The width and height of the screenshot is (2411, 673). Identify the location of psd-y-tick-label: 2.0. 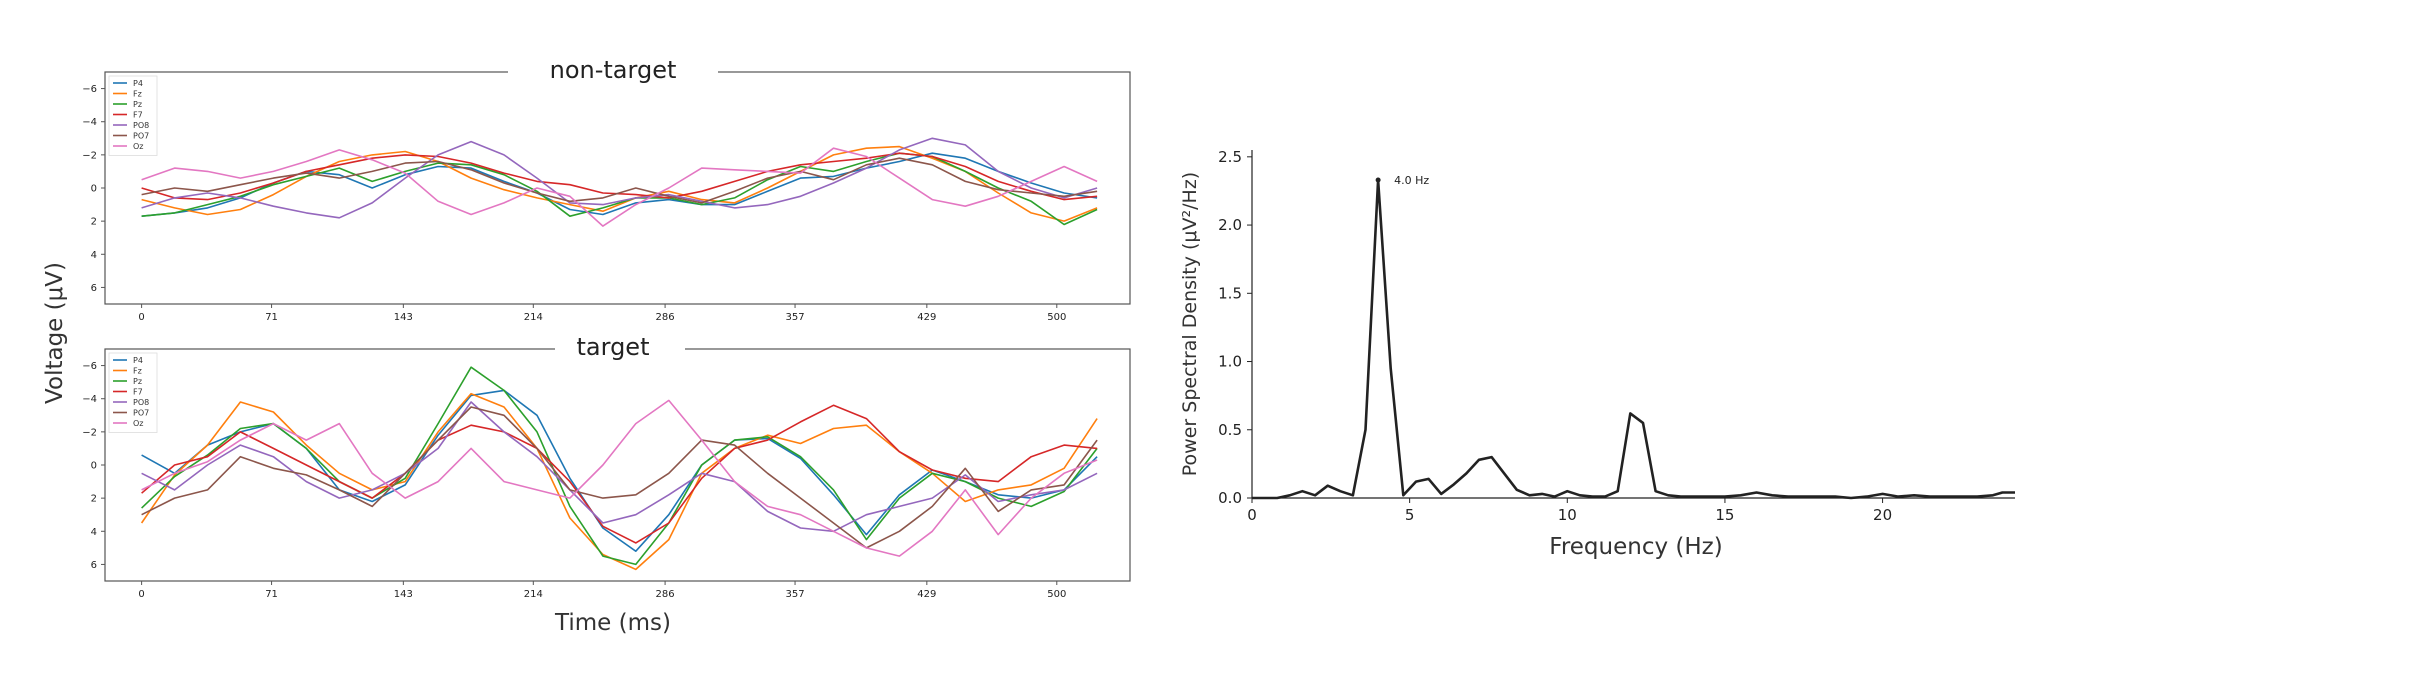
(1230, 225).